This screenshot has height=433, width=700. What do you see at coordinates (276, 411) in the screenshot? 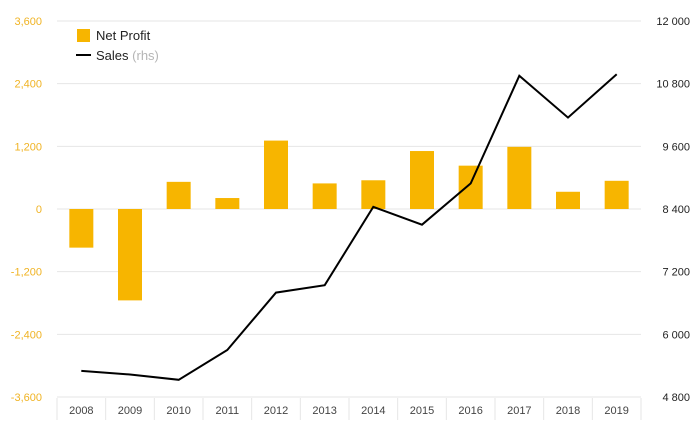
I see `x-tick-label: 2012` at bounding box center [276, 411].